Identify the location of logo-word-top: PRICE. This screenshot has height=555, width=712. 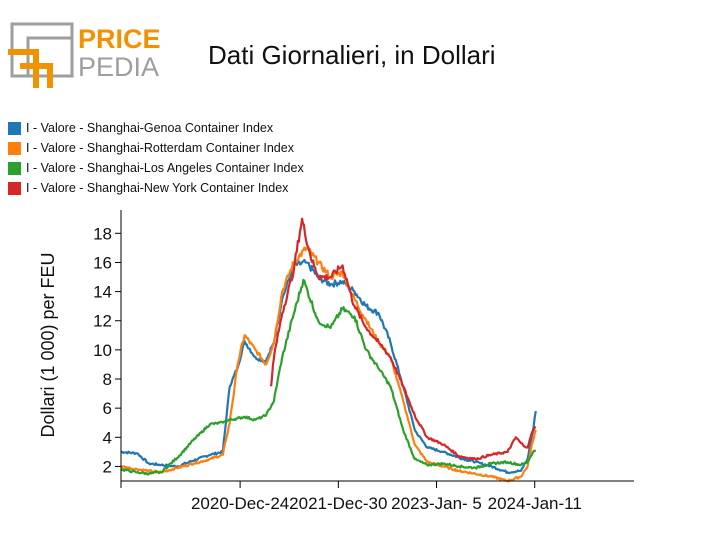
(119, 39).